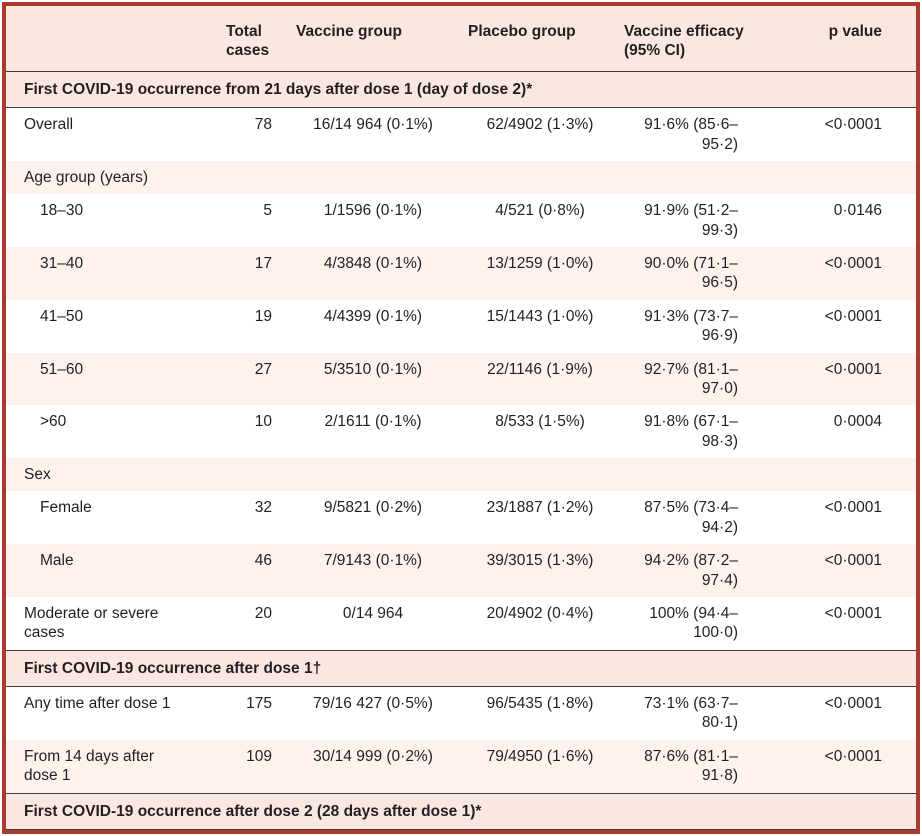 Image resolution: width=922 pixels, height=836 pixels. I want to click on table-cell: 30/14 999 (0·2%), so click(373, 756).